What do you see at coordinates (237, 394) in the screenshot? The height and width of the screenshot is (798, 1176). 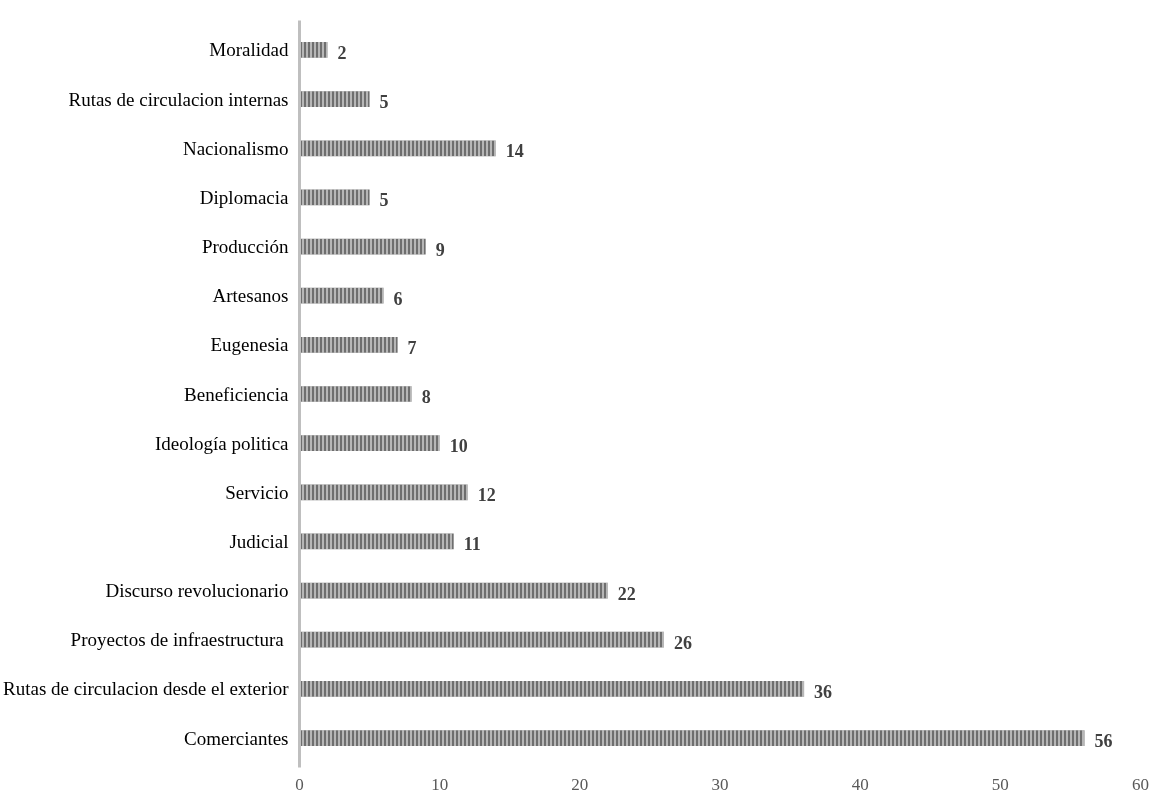 I see `y-tick-label: Beneficiencia` at bounding box center [237, 394].